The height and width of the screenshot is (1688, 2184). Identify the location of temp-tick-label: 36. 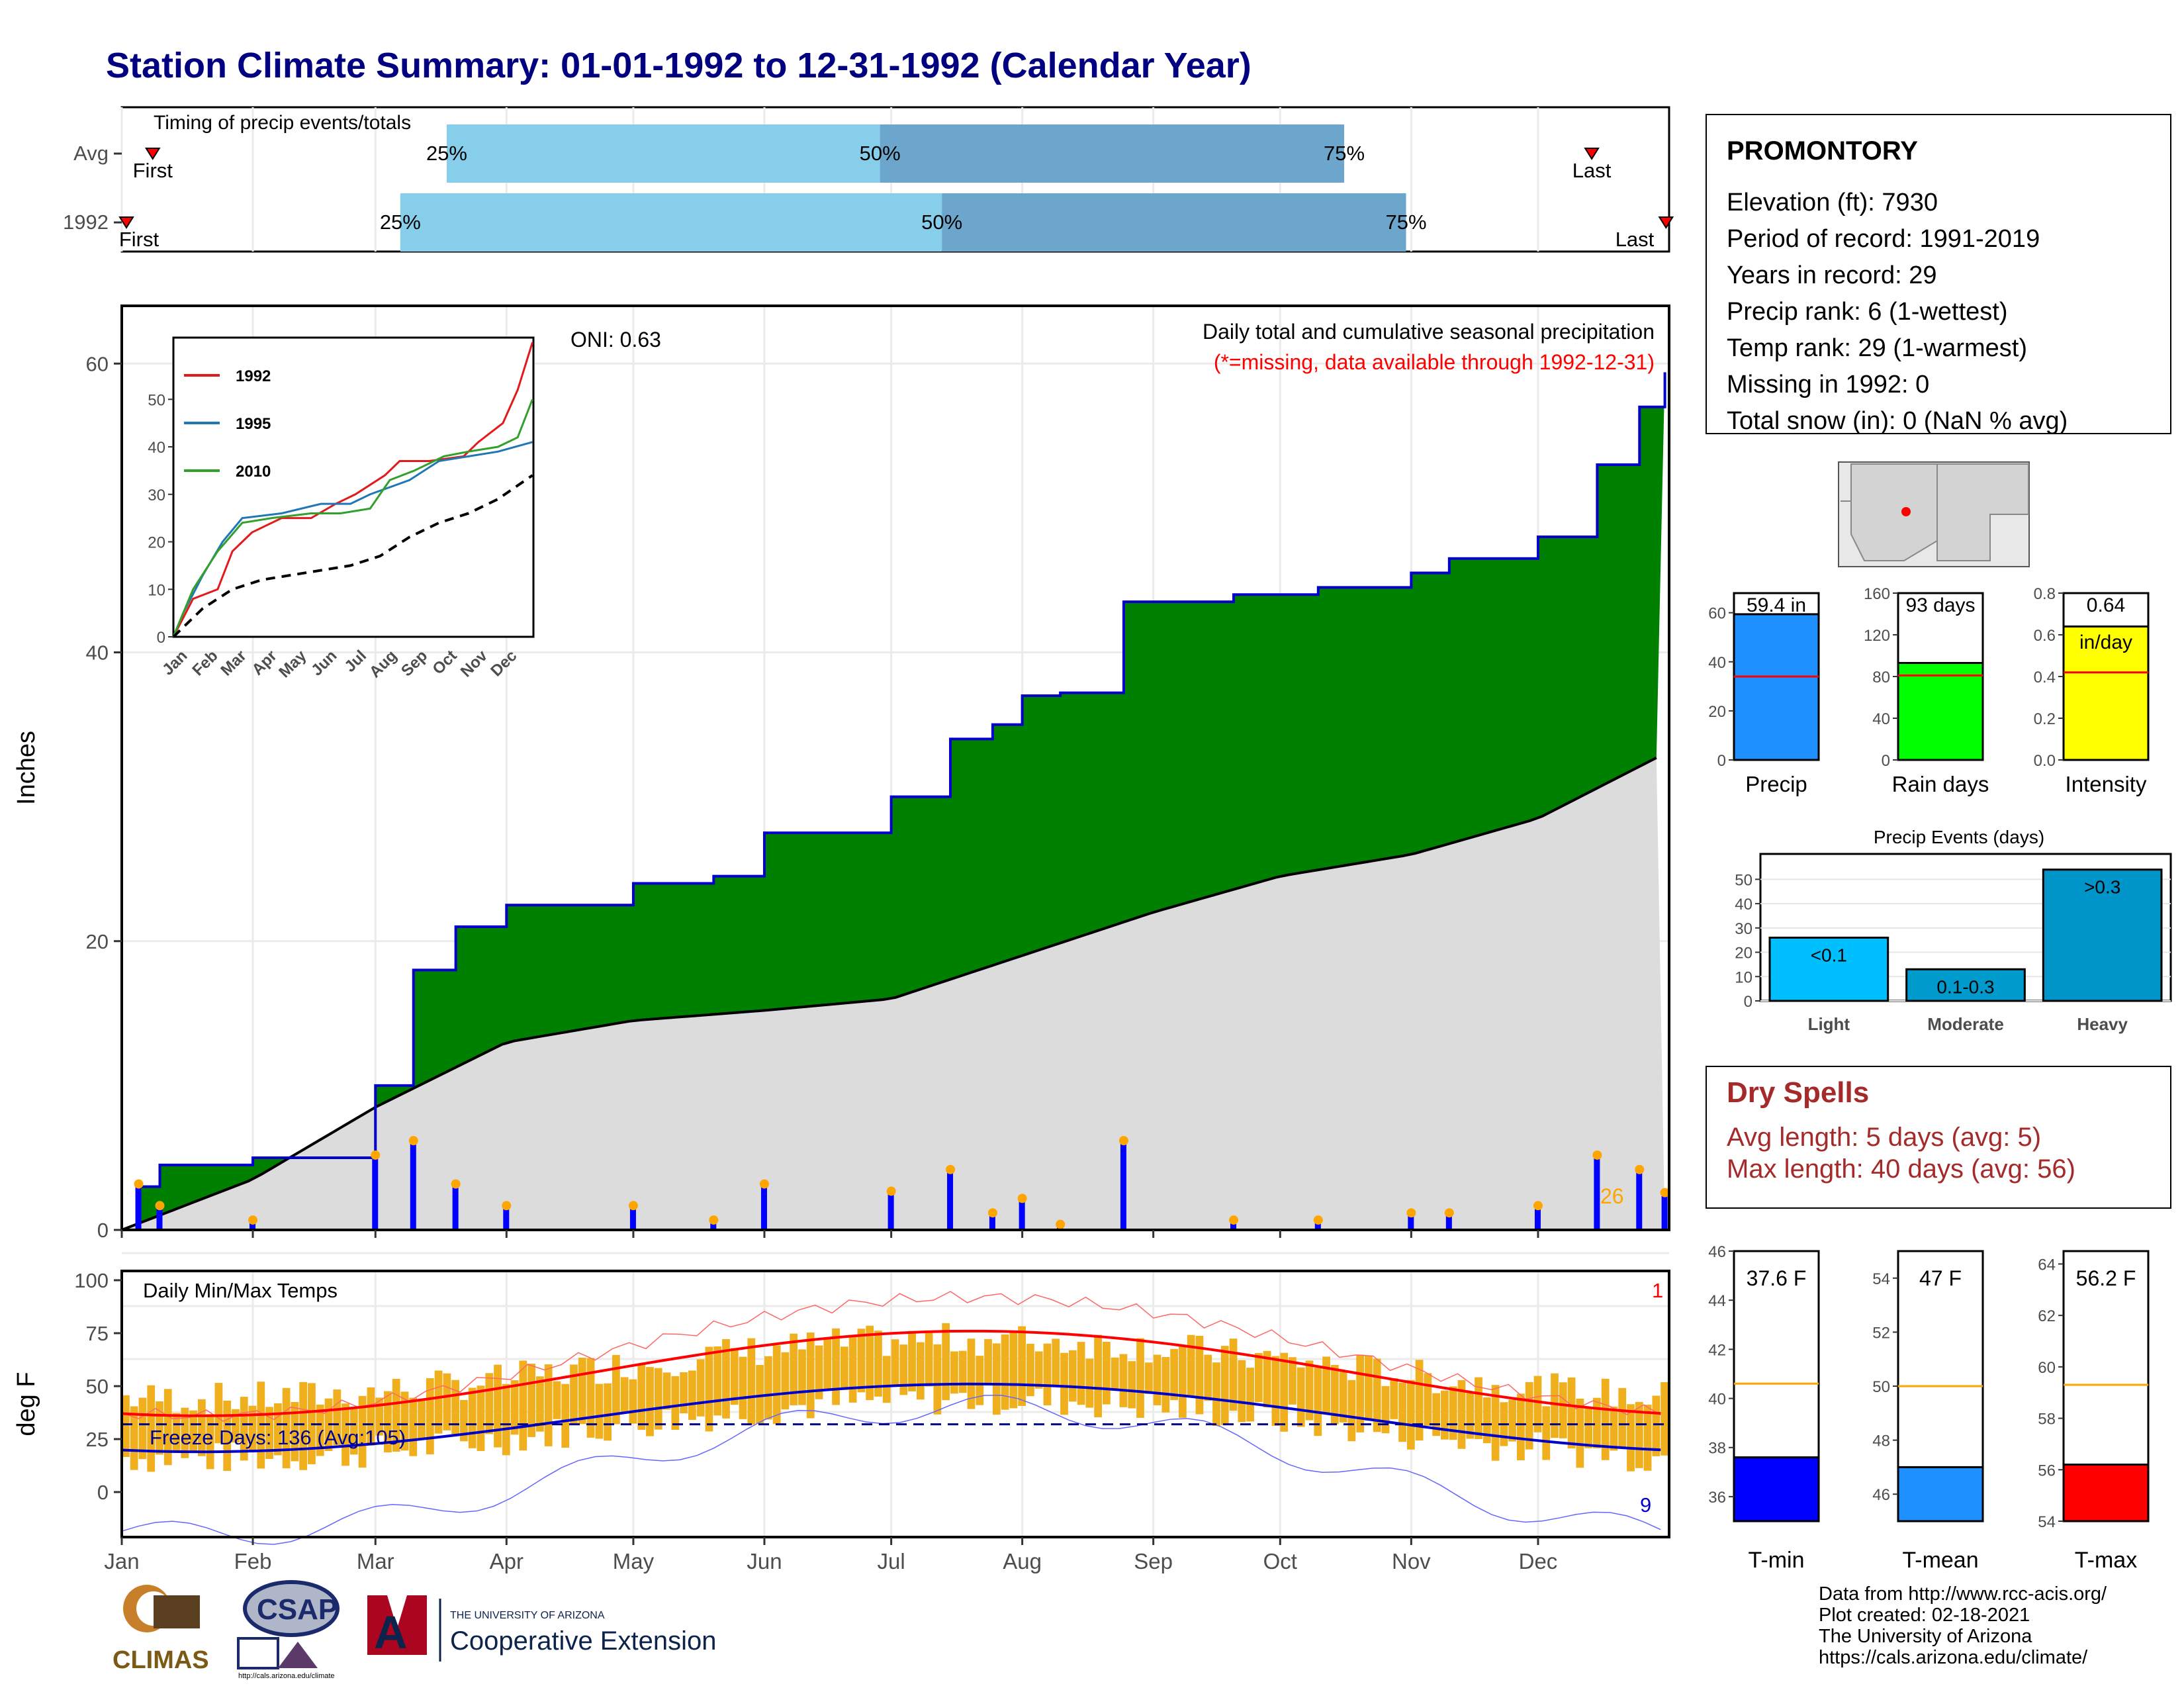
(1717, 1498).